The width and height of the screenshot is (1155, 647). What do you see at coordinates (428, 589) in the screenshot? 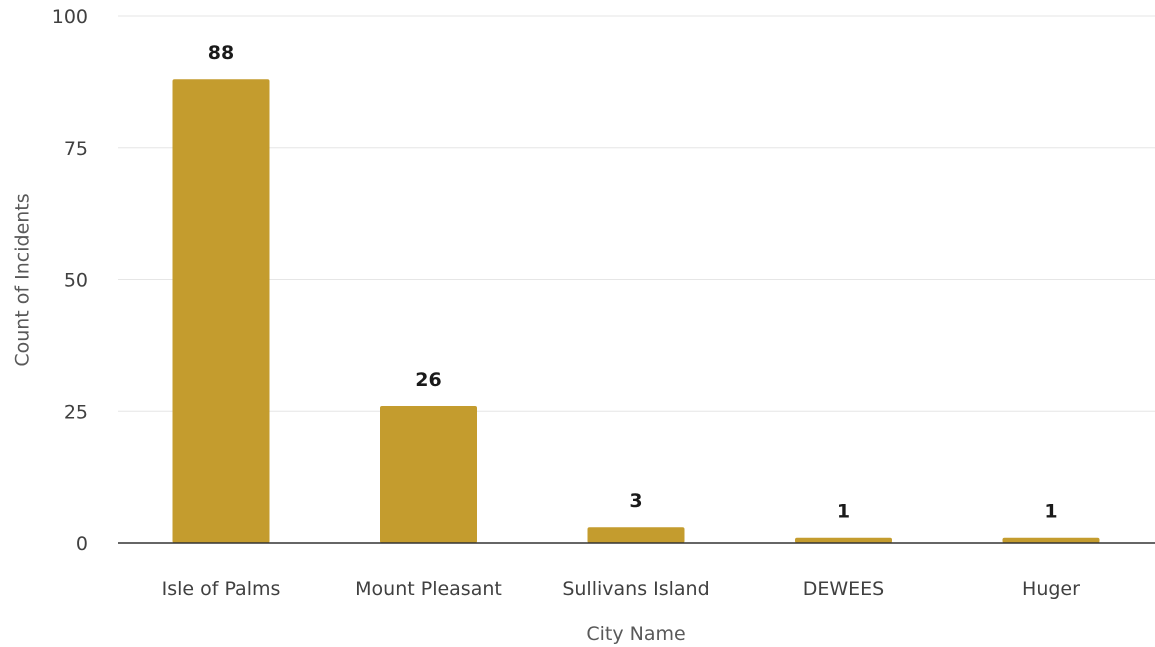
I see `x-tick-label: Mount Pleasant` at bounding box center [428, 589].